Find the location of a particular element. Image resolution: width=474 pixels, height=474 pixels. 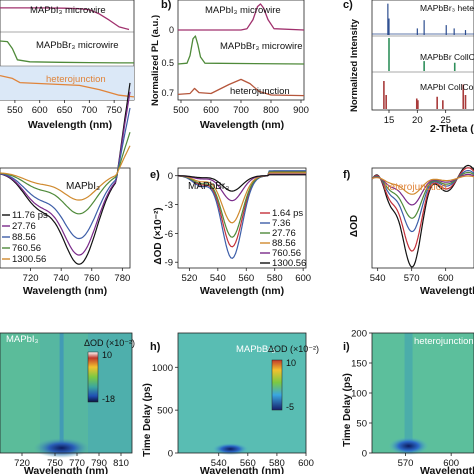

panel-e-ylabel: ΔOD (×10⁻²) is located at coordinates (158, 235).